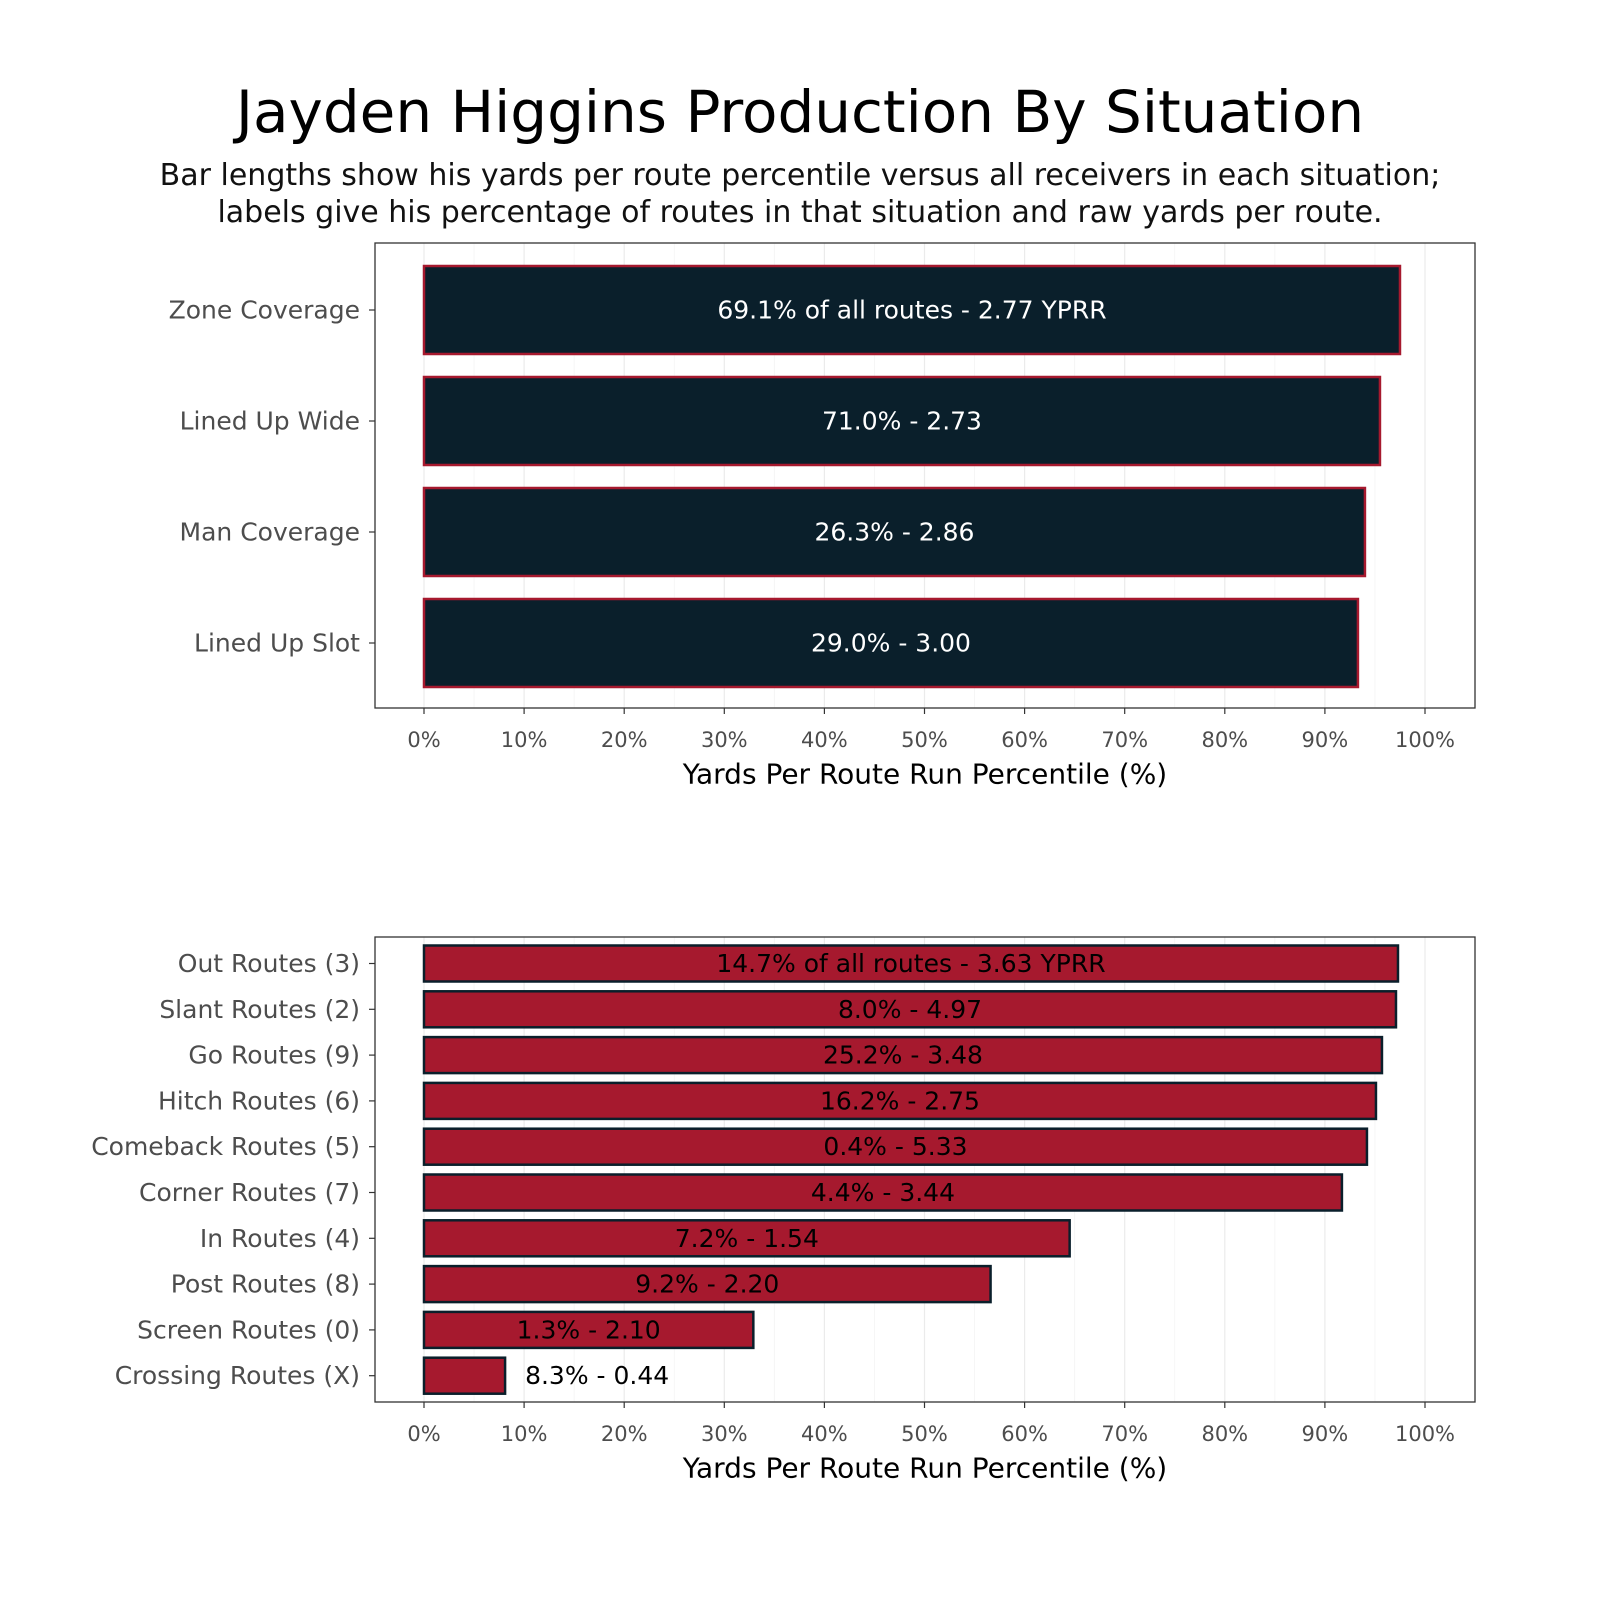  I want to click on category-label: Corner Routes (7), so click(249, 1192).